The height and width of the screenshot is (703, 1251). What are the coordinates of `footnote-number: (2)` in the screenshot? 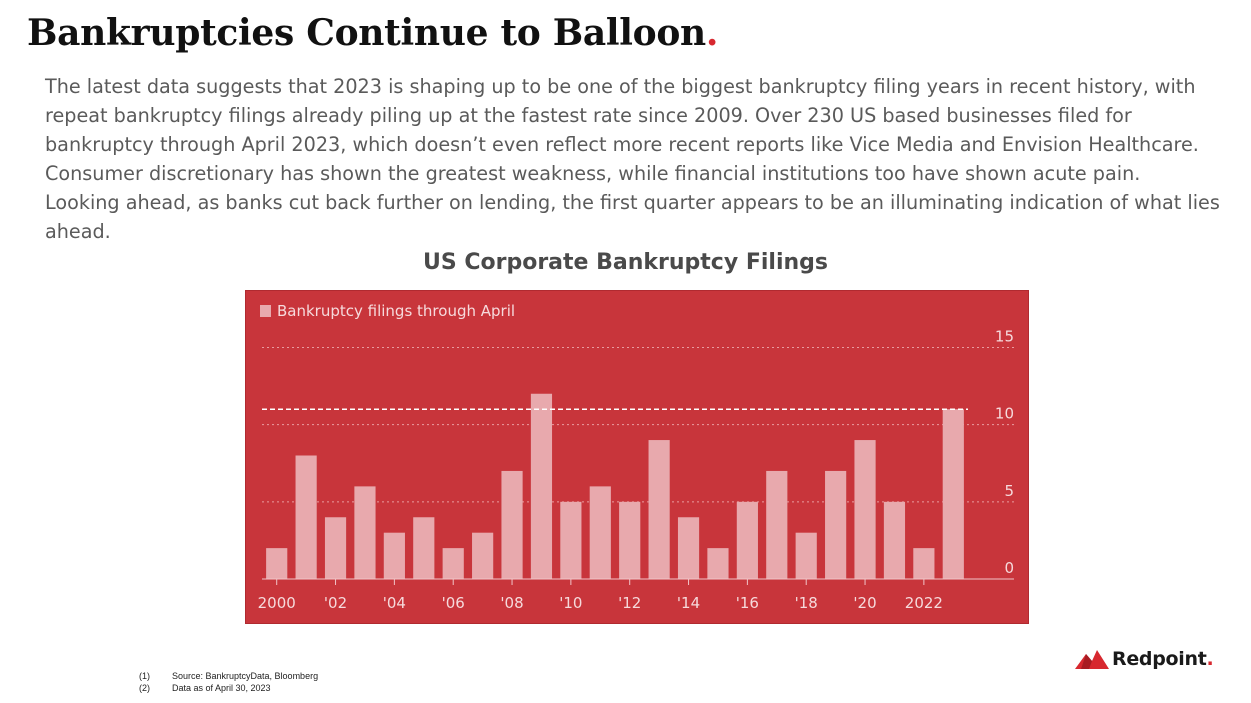 It's located at (144, 688).